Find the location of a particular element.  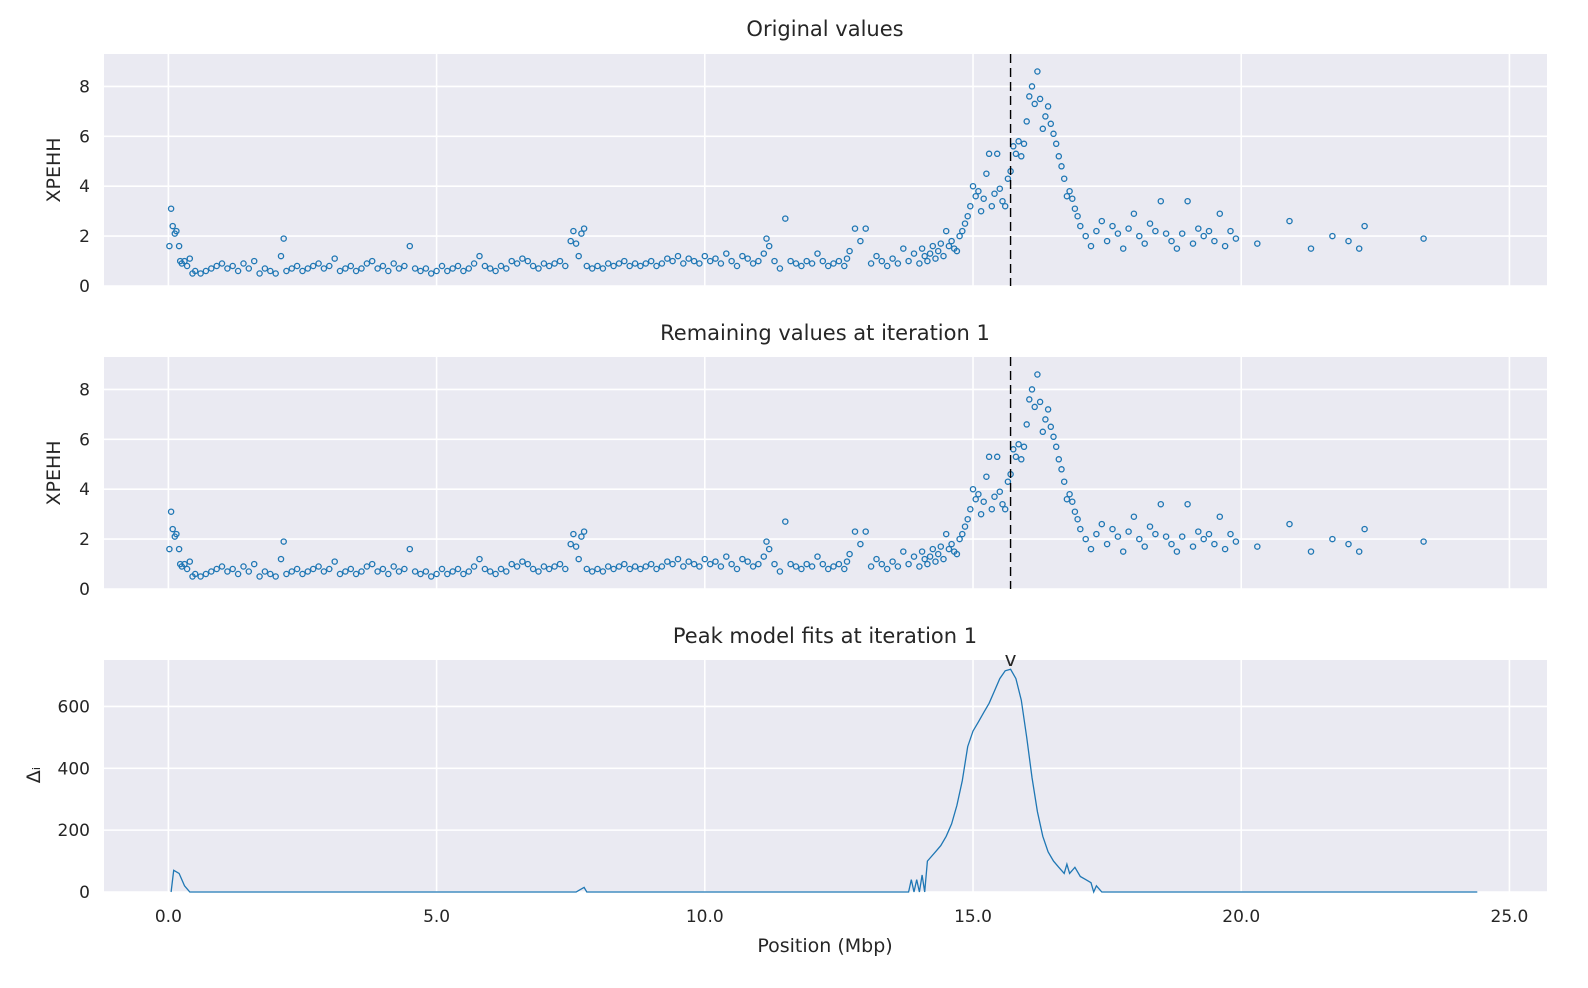

y-tick-label: 0 is located at coordinates (84, 893).